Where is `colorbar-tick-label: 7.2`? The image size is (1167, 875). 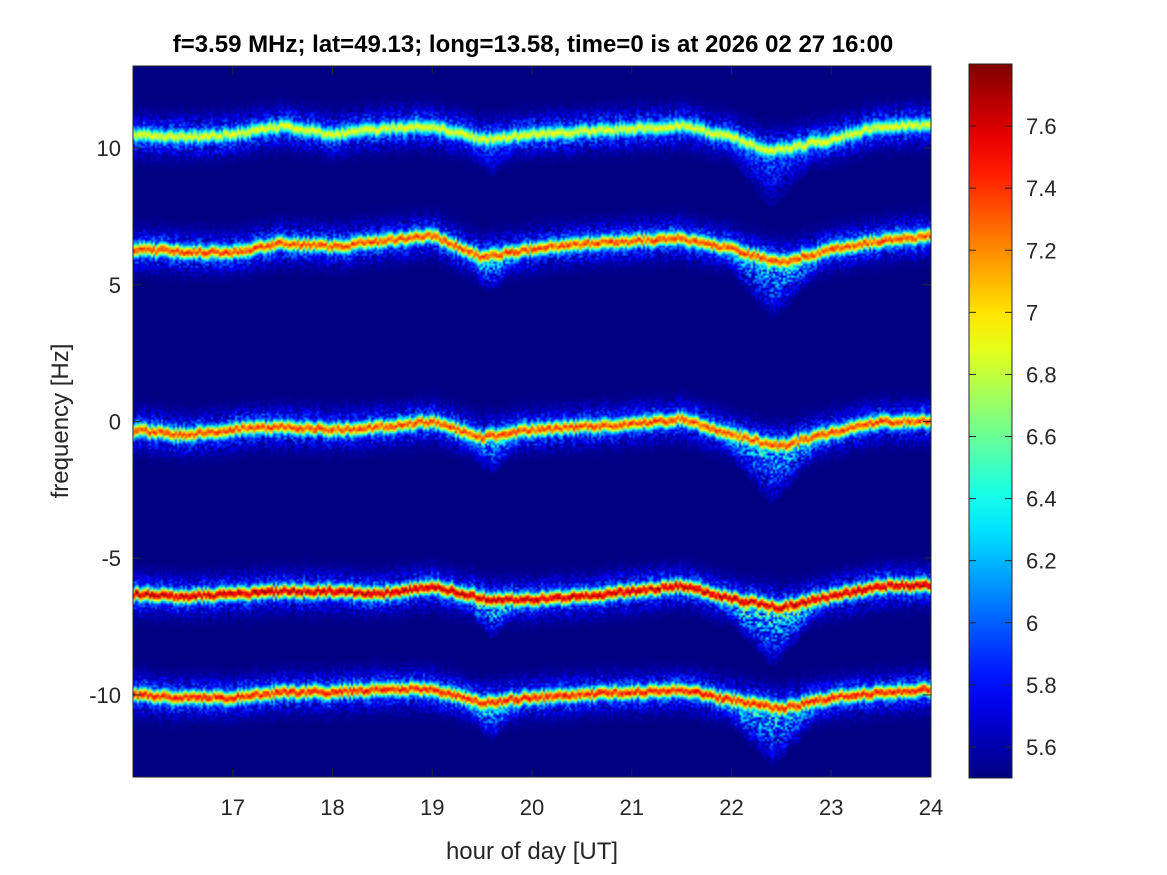 colorbar-tick-label: 7.2 is located at coordinates (1041, 250).